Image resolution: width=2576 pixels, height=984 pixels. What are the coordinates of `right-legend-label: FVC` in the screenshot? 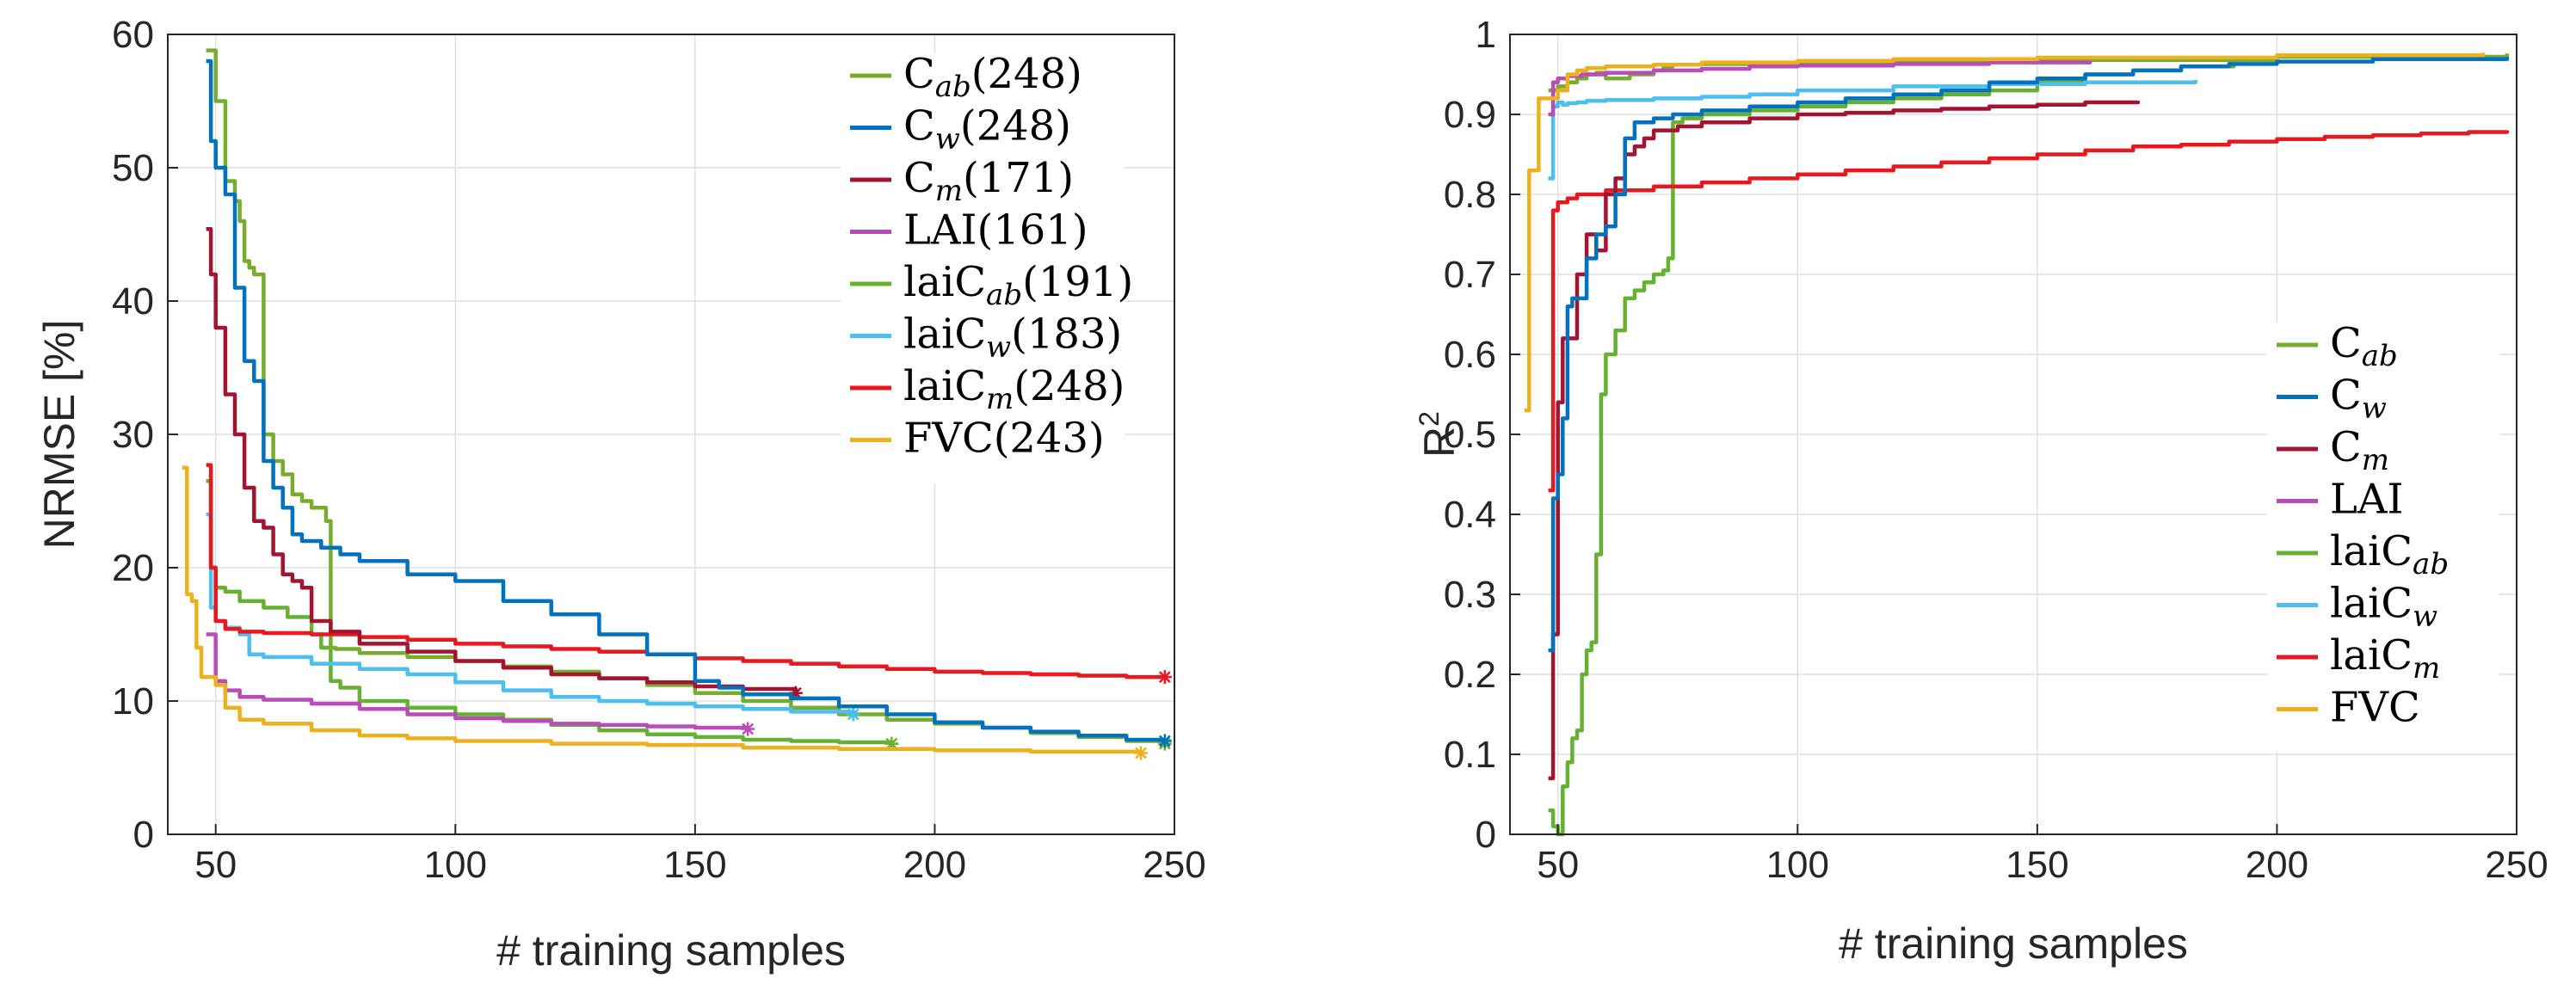 It's located at (2375, 708).